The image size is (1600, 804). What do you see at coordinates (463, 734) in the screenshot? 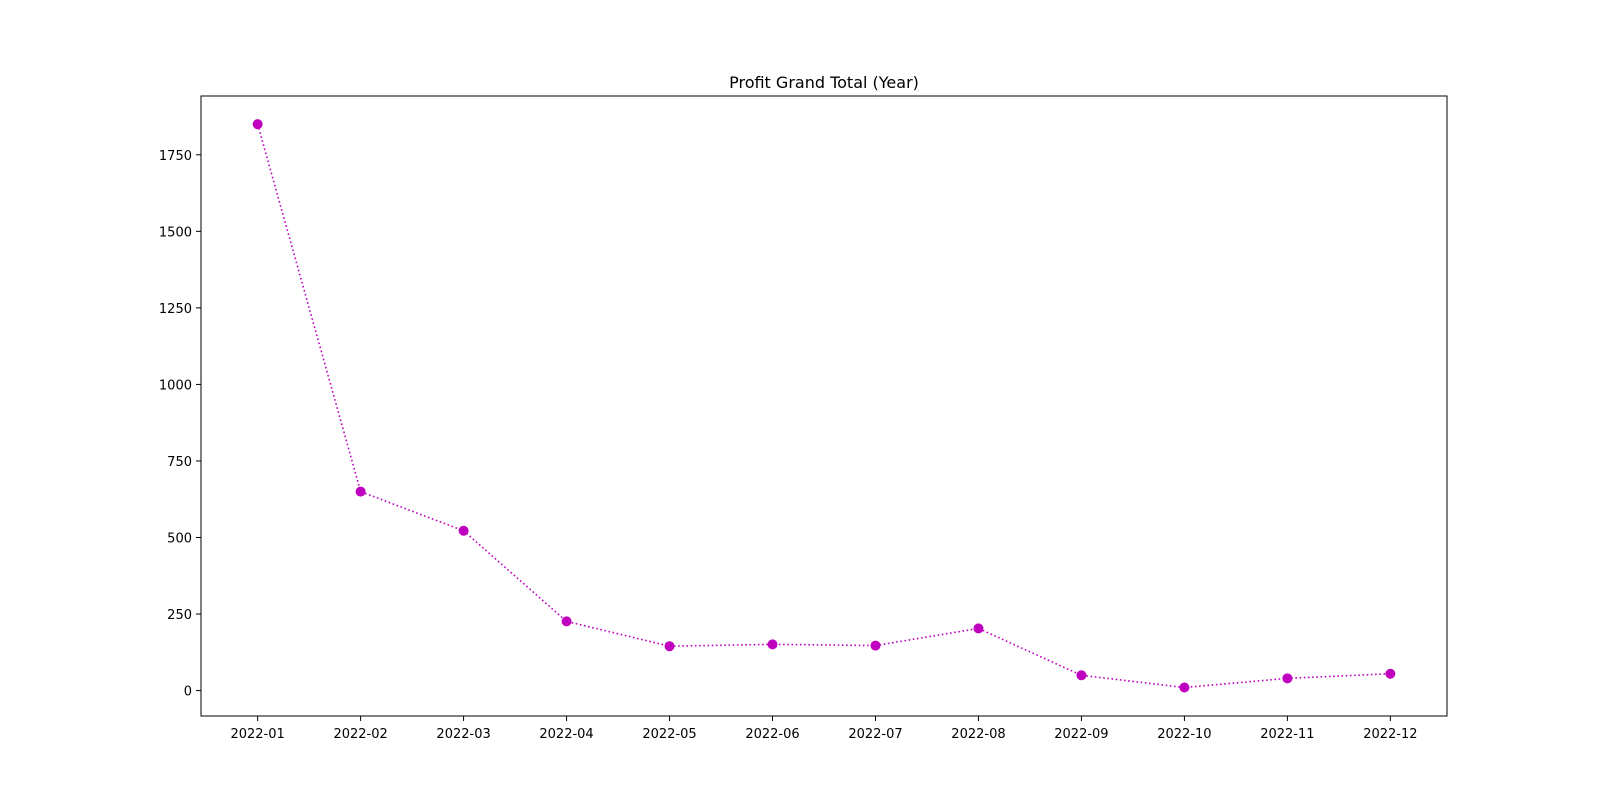
I see `x-tick-label: 2022-03` at bounding box center [463, 734].